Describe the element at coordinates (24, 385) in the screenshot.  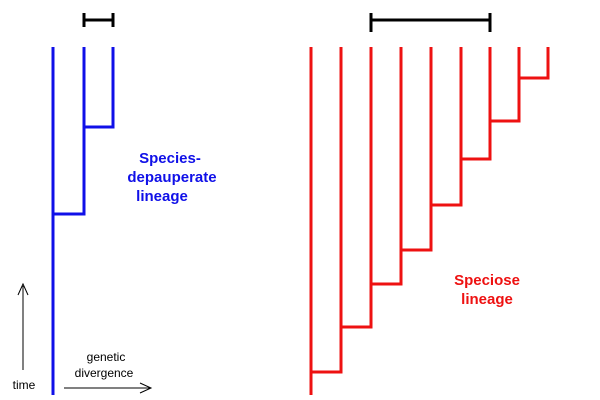
I see `time-label: time` at that location.